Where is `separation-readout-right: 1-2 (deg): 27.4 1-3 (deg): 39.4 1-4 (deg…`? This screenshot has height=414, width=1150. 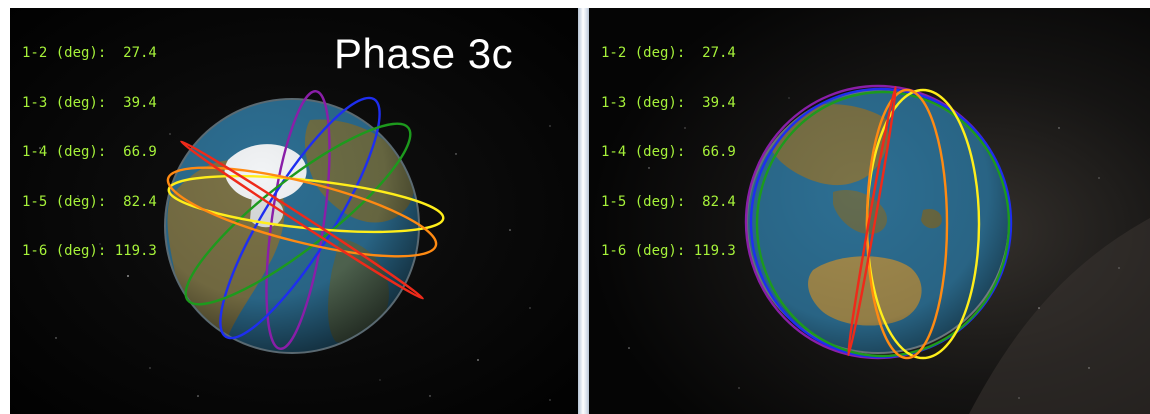 separation-readout-right: 1-2 (deg): 27.4 1-3 (deg): 39.4 1-4 (deg… is located at coordinates (668, 152).